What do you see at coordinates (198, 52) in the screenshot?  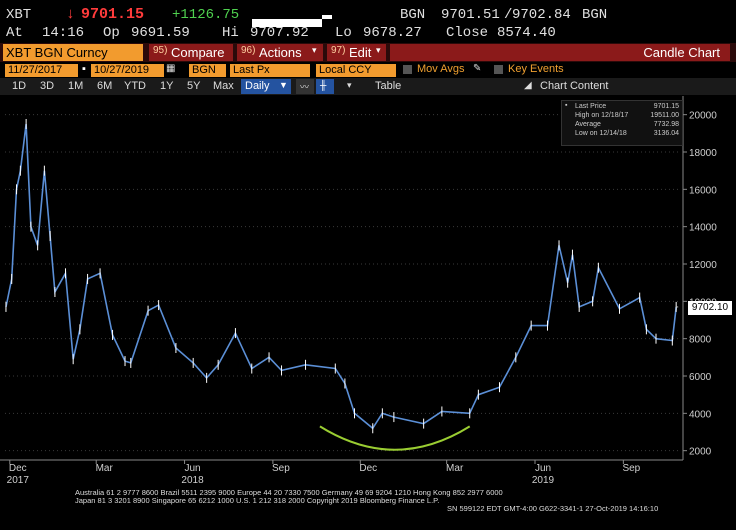 I see `compare-label: Compare` at bounding box center [198, 52].